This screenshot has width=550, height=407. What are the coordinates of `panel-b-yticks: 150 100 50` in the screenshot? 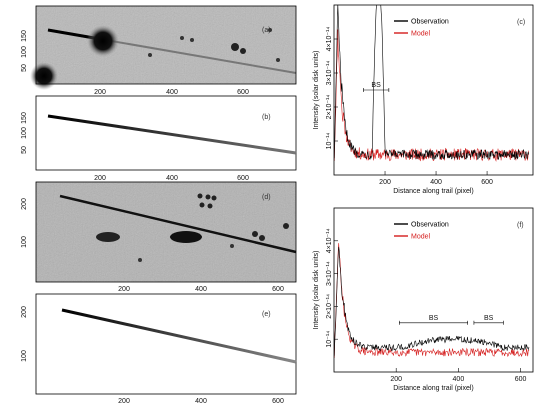 It's located at (24, 133).